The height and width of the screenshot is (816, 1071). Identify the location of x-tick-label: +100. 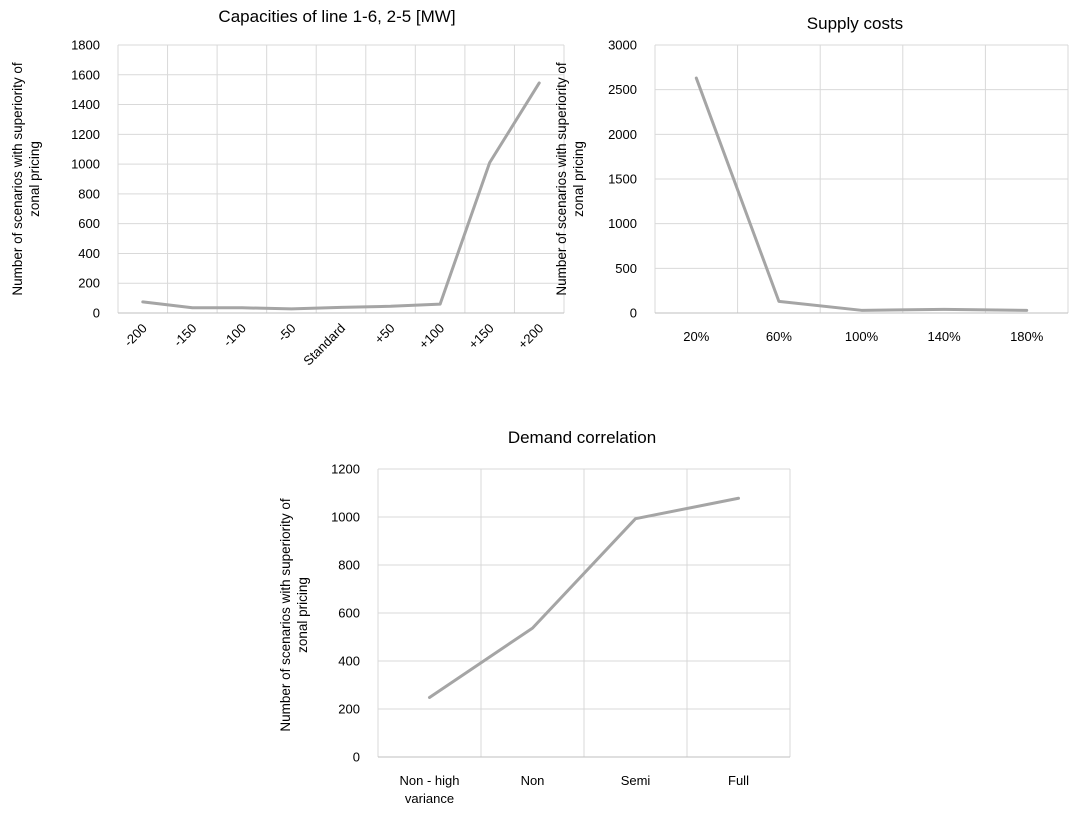
(431, 336).